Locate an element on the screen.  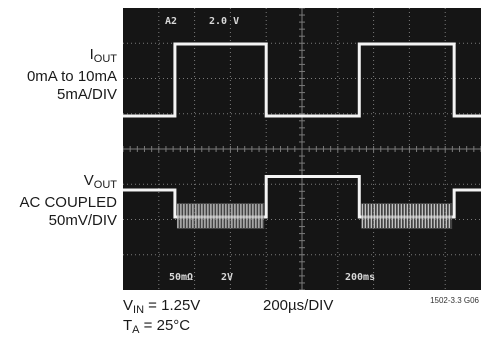
iout-range: 0mA to 10mA is located at coordinates (71, 76).